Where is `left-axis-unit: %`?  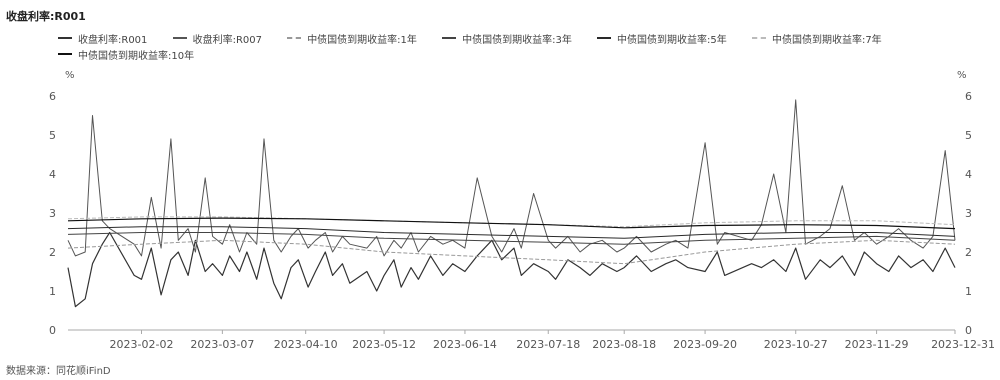
left-axis-unit: % is located at coordinates (70, 75).